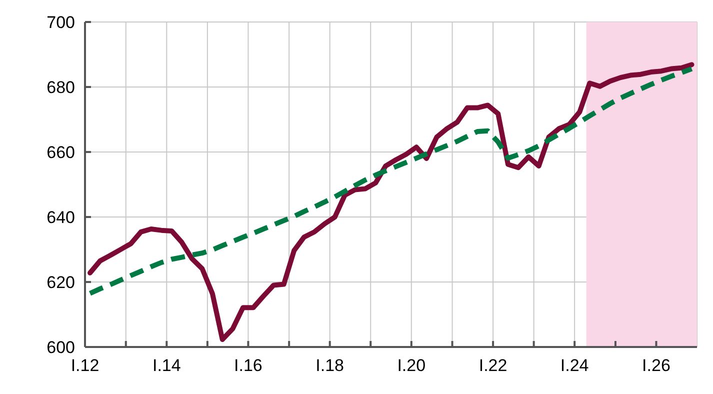 Image resolution: width=713 pixels, height=394 pixels. I want to click on y-tick-label: 640, so click(60, 218).